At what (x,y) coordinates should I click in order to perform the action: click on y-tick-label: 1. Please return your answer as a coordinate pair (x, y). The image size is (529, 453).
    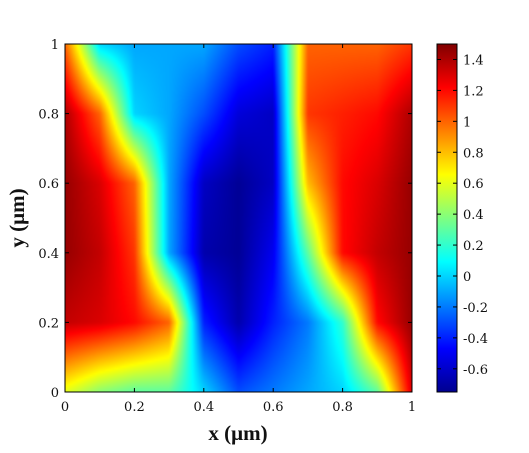
    Looking at the image, I should click on (55, 45).